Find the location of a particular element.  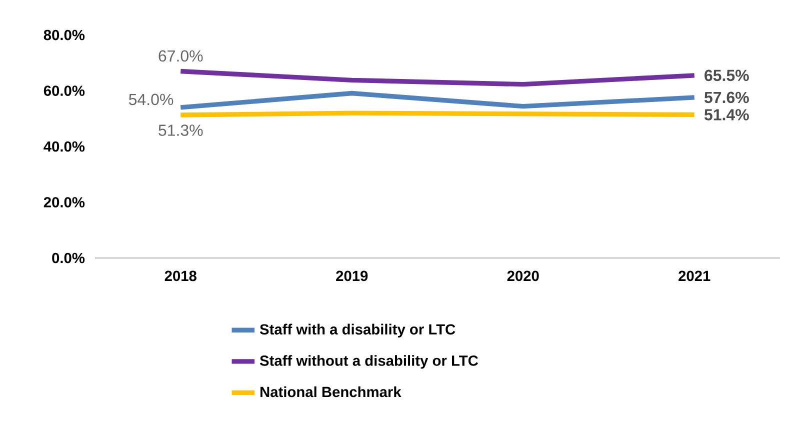

data-label: 51.3% is located at coordinates (180, 130).